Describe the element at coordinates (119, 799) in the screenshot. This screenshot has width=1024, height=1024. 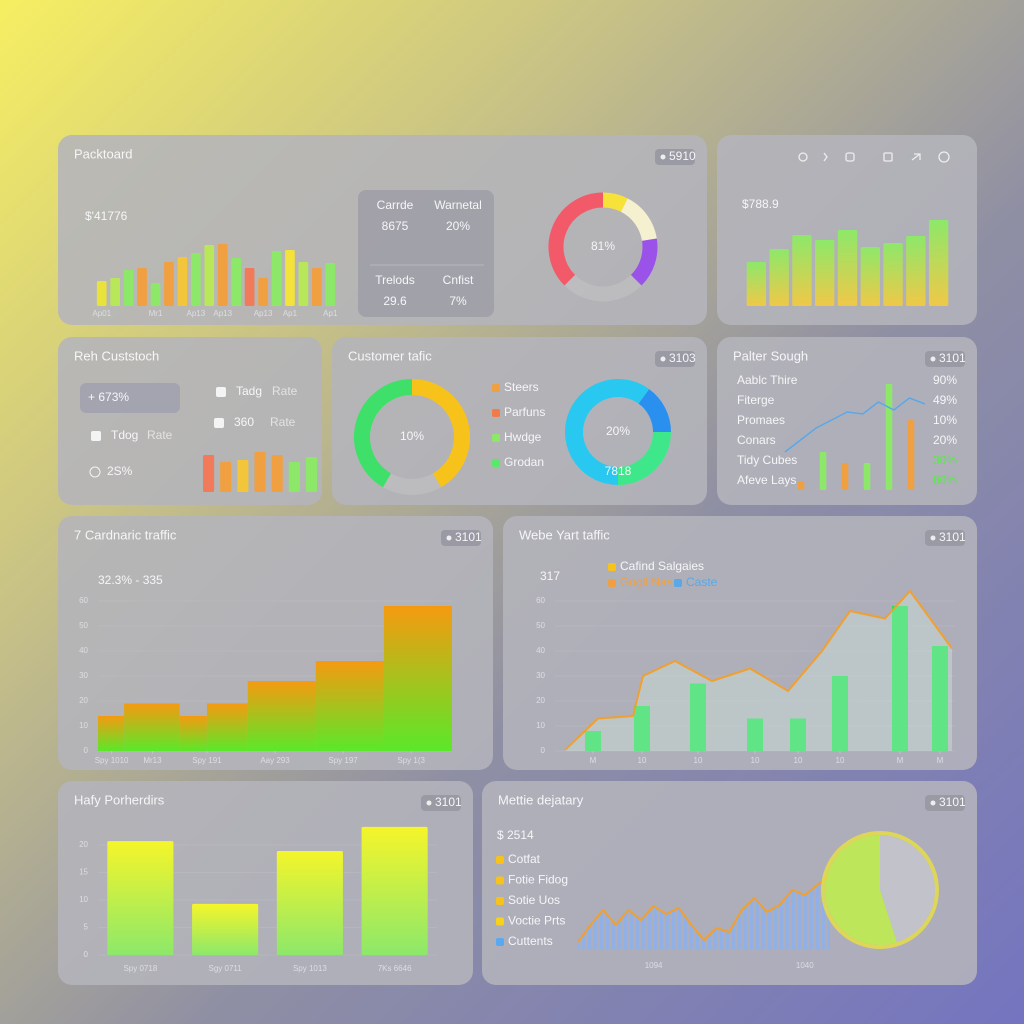
I see `panel-title: Hafy Porherdirs` at that location.